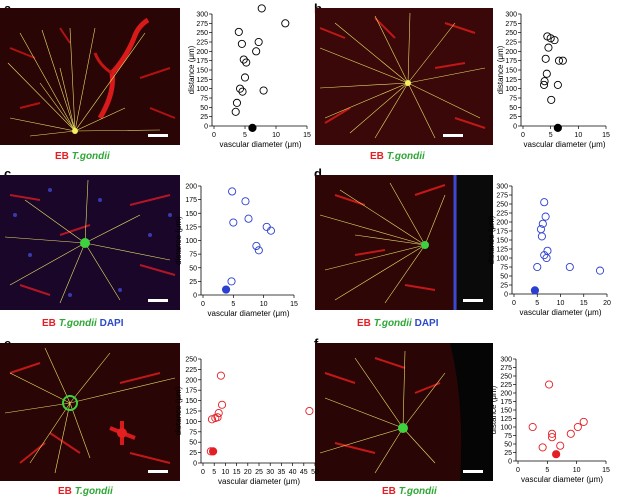 The width and height of the screenshot is (617, 497). Describe the element at coordinates (202, 71) in the screenshot. I see `y-tick-label: 150` at that location.